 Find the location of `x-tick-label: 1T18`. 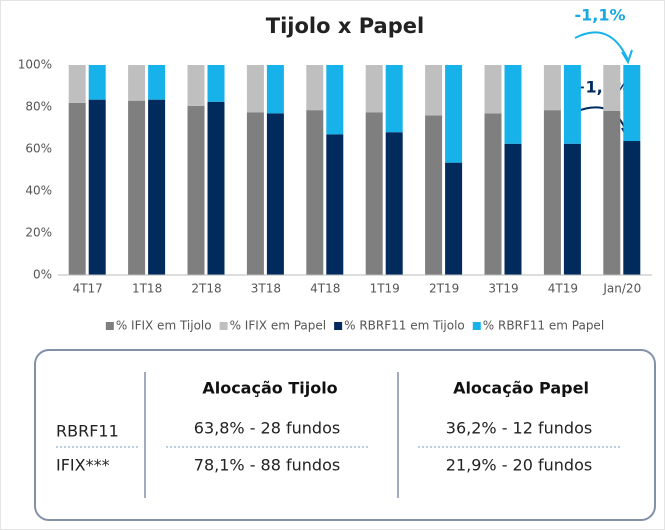

x-tick-label: 1T18 is located at coordinates (147, 289).